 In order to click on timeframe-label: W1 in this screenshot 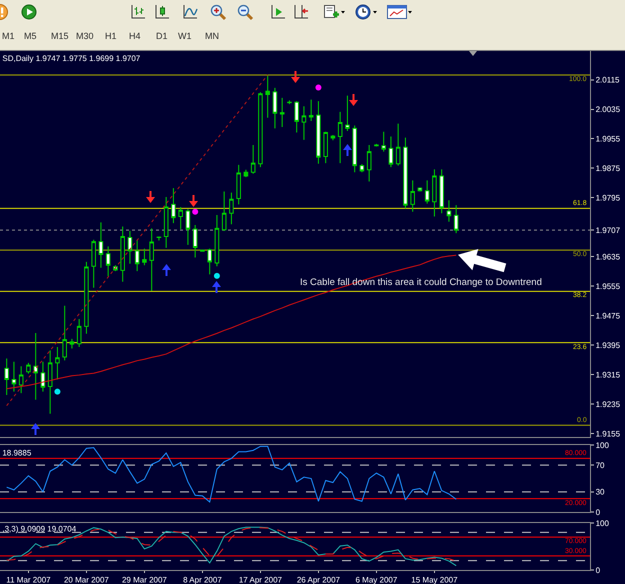, I will do `click(185, 36)`.